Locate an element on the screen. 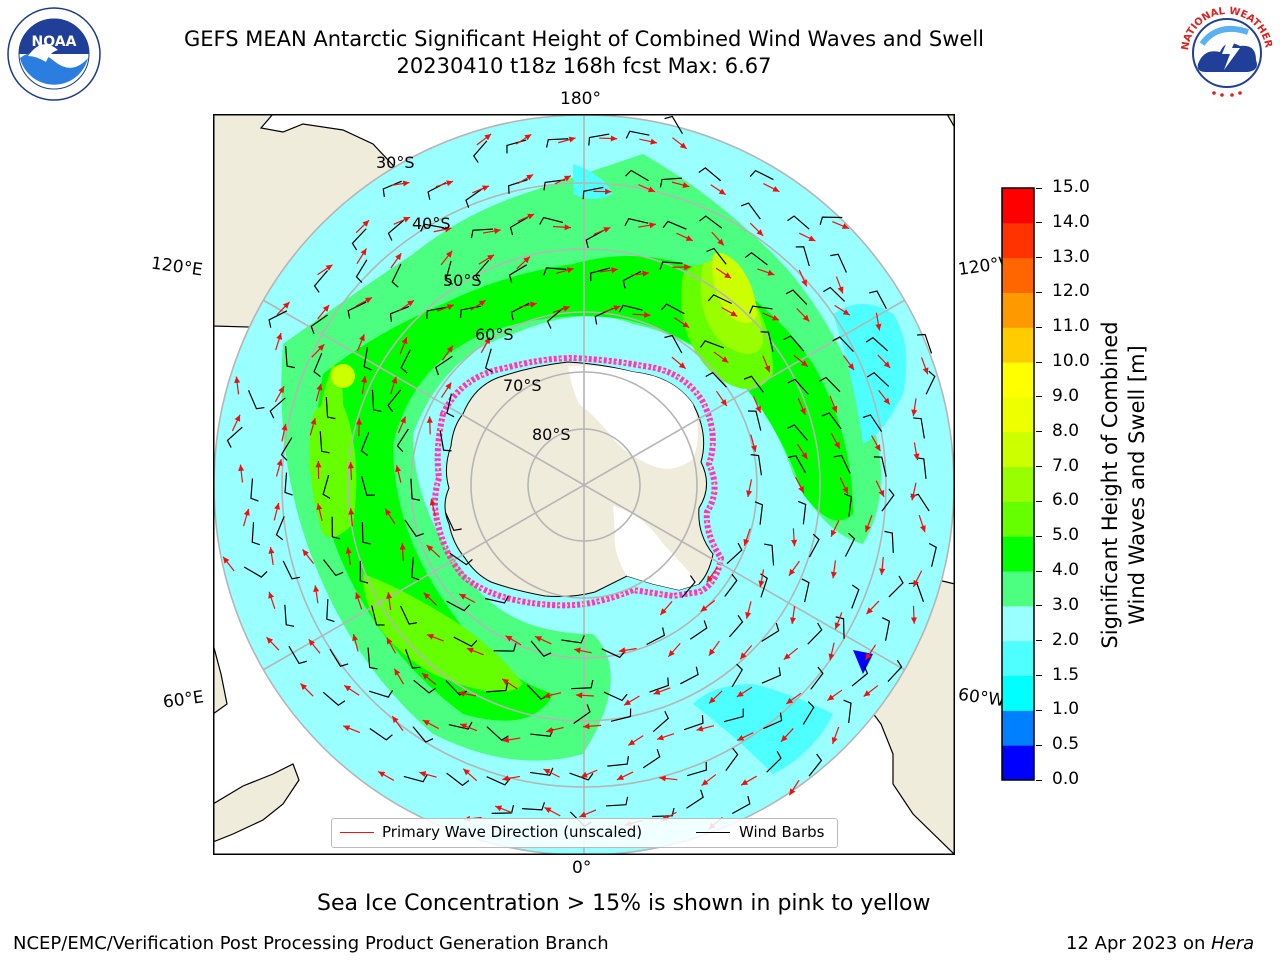 The width and height of the screenshot is (1280, 960). lon-label-60e: 60°E is located at coordinates (183, 700).